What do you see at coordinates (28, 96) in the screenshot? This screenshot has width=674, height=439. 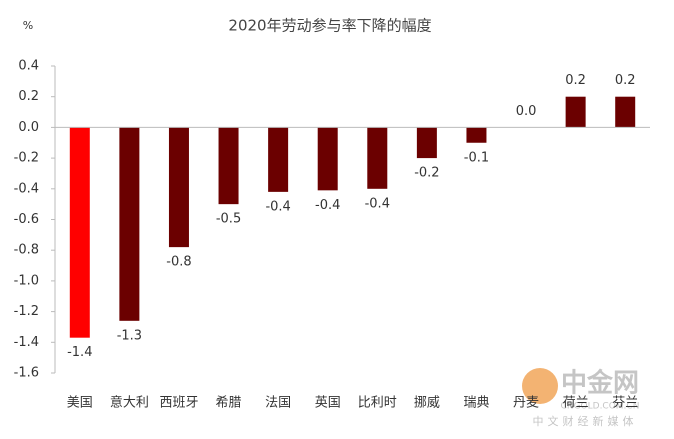 I see `y-tick-label: 0.2` at bounding box center [28, 96].